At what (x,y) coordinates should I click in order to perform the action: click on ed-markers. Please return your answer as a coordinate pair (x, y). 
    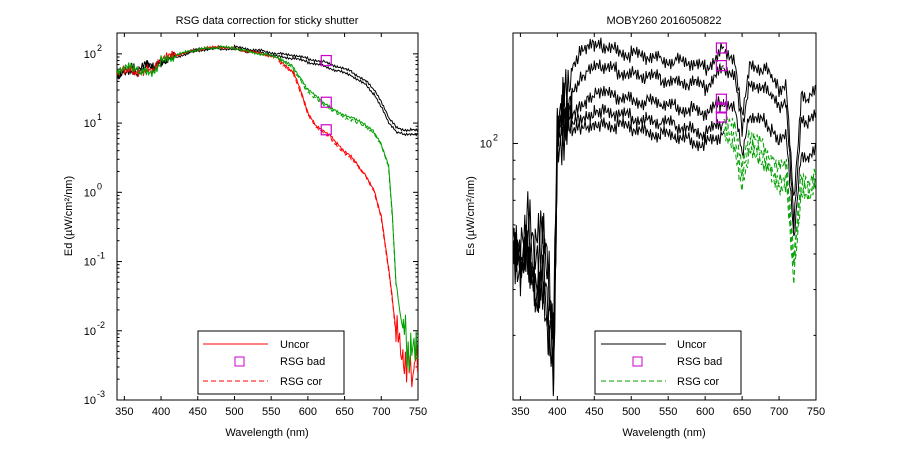
    Looking at the image, I should click on (326, 95).